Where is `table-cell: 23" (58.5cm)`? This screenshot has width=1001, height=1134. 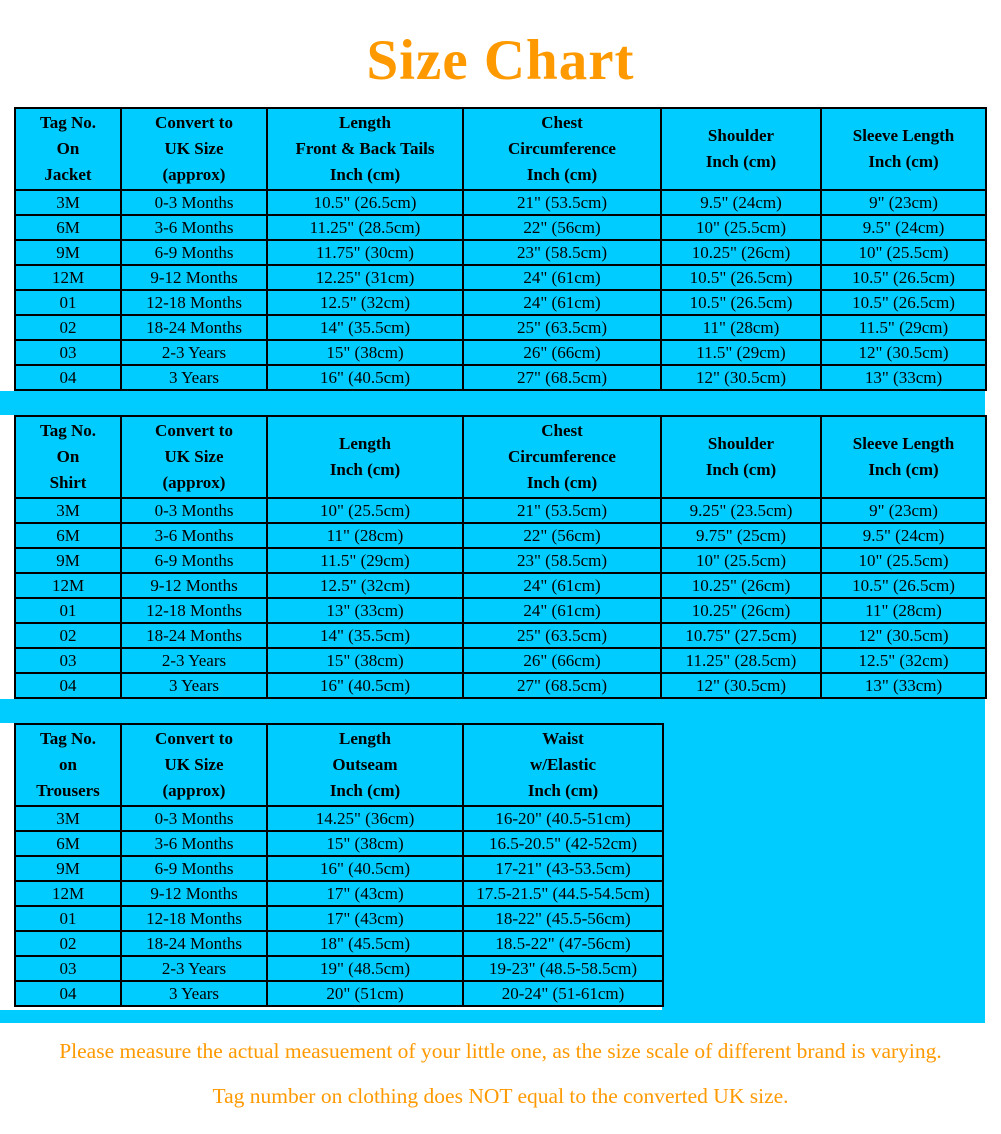
table-cell: 23" (58.5cm) is located at coordinates (562, 252).